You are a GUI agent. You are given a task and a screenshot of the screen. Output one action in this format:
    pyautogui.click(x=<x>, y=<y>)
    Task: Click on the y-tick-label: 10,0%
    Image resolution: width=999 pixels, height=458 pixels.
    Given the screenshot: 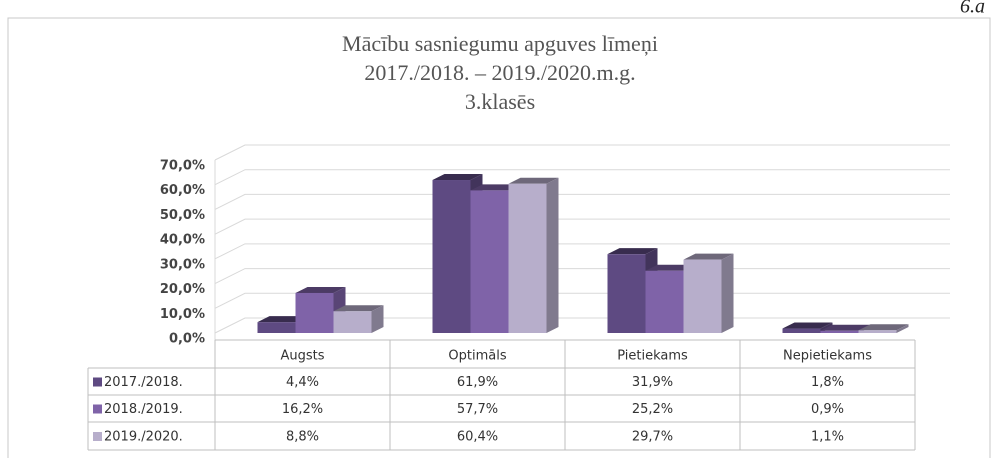 What is the action you would take?
    pyautogui.click(x=182, y=314)
    